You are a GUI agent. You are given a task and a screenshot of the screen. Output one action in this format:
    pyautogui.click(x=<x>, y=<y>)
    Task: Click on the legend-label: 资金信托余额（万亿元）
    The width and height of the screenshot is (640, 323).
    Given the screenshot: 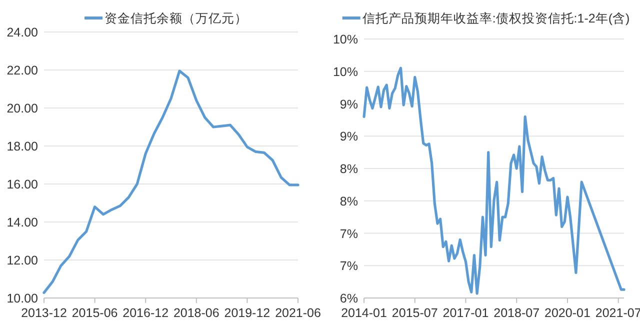 What is the action you would take?
    pyautogui.click(x=176, y=19)
    